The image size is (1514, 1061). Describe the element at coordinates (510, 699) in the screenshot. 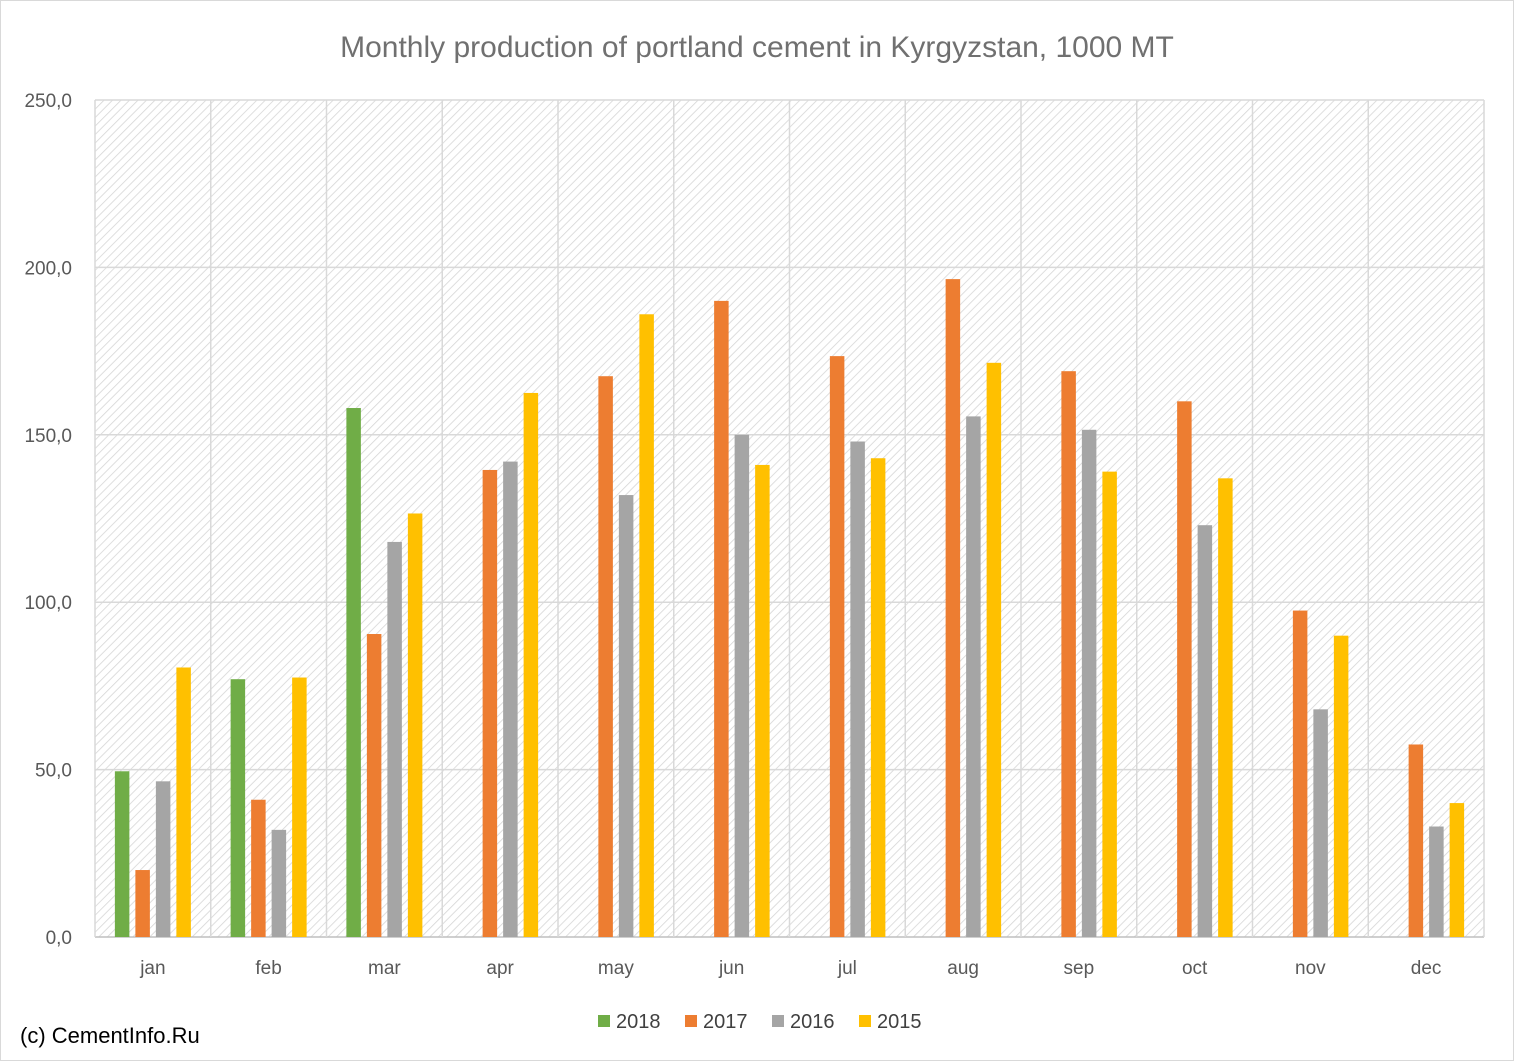

I see `bar-2016-apr` at that location.